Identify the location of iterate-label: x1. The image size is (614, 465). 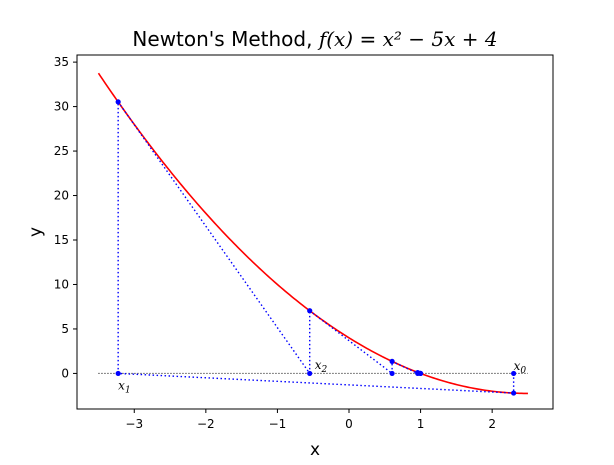
(124, 386).